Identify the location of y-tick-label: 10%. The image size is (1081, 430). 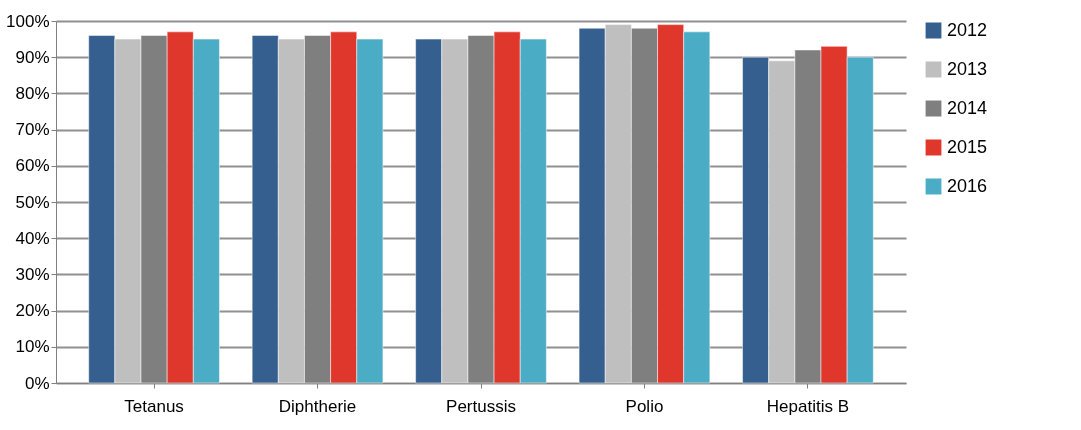
(32, 347).